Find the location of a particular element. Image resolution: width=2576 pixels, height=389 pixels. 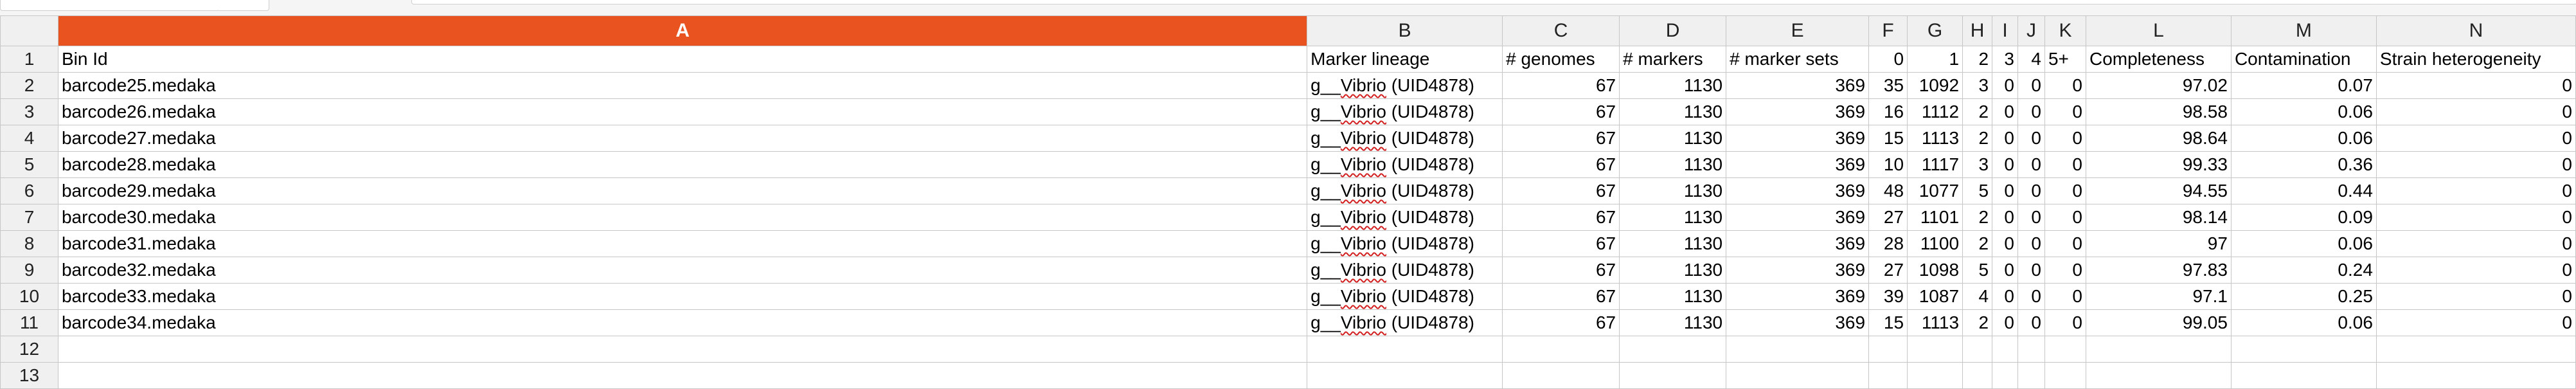

cell-completeness: 99.33 is located at coordinates (2158, 164).